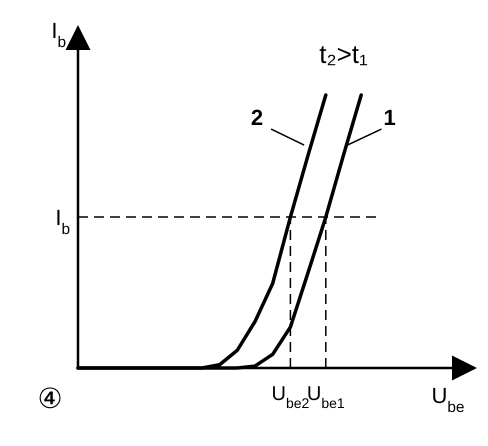 The width and height of the screenshot is (488, 446). What do you see at coordinates (58, 34) in the screenshot?
I see `y-axis-title: I$_{b}$` at bounding box center [58, 34].